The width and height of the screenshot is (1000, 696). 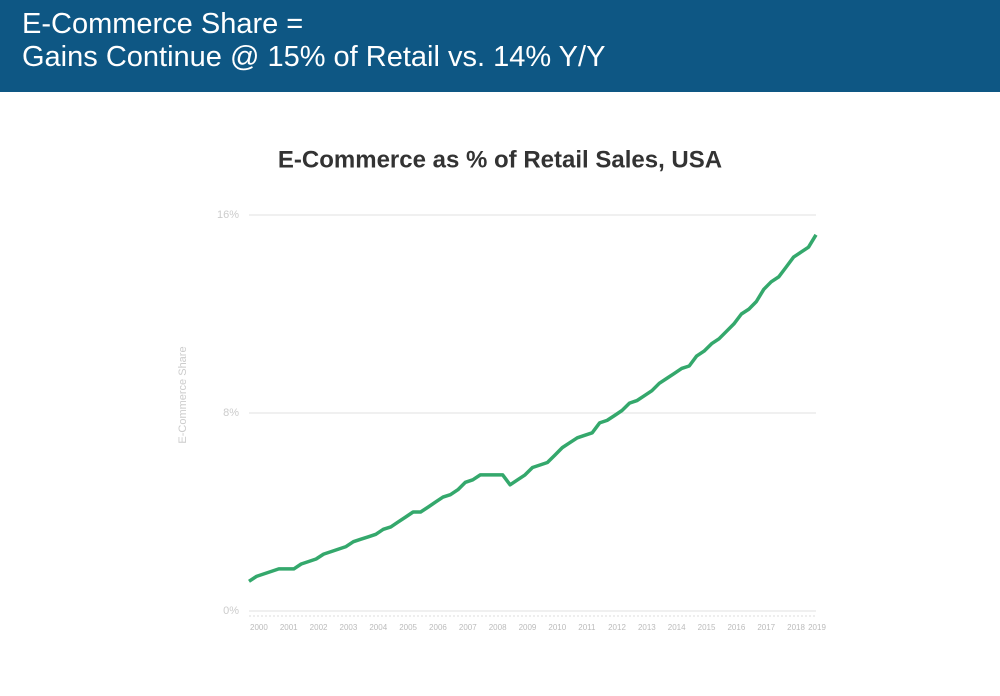 What do you see at coordinates (796, 627) in the screenshot?
I see `x-tick-label: 2018` at bounding box center [796, 627].